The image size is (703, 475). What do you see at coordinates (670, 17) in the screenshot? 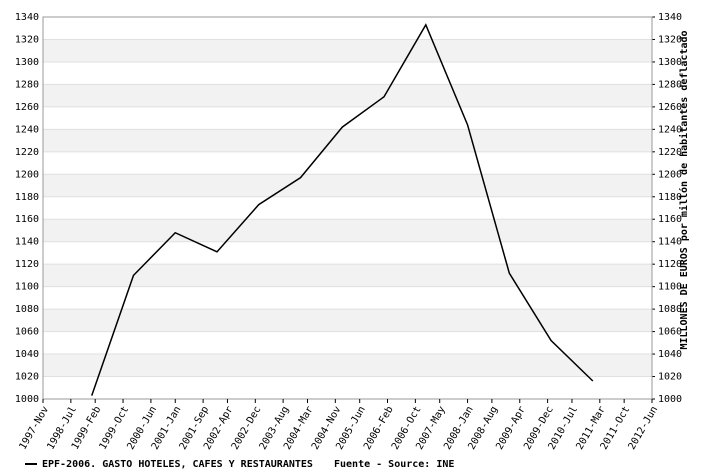
I see `y2-tick-label: 1340` at bounding box center [670, 17].